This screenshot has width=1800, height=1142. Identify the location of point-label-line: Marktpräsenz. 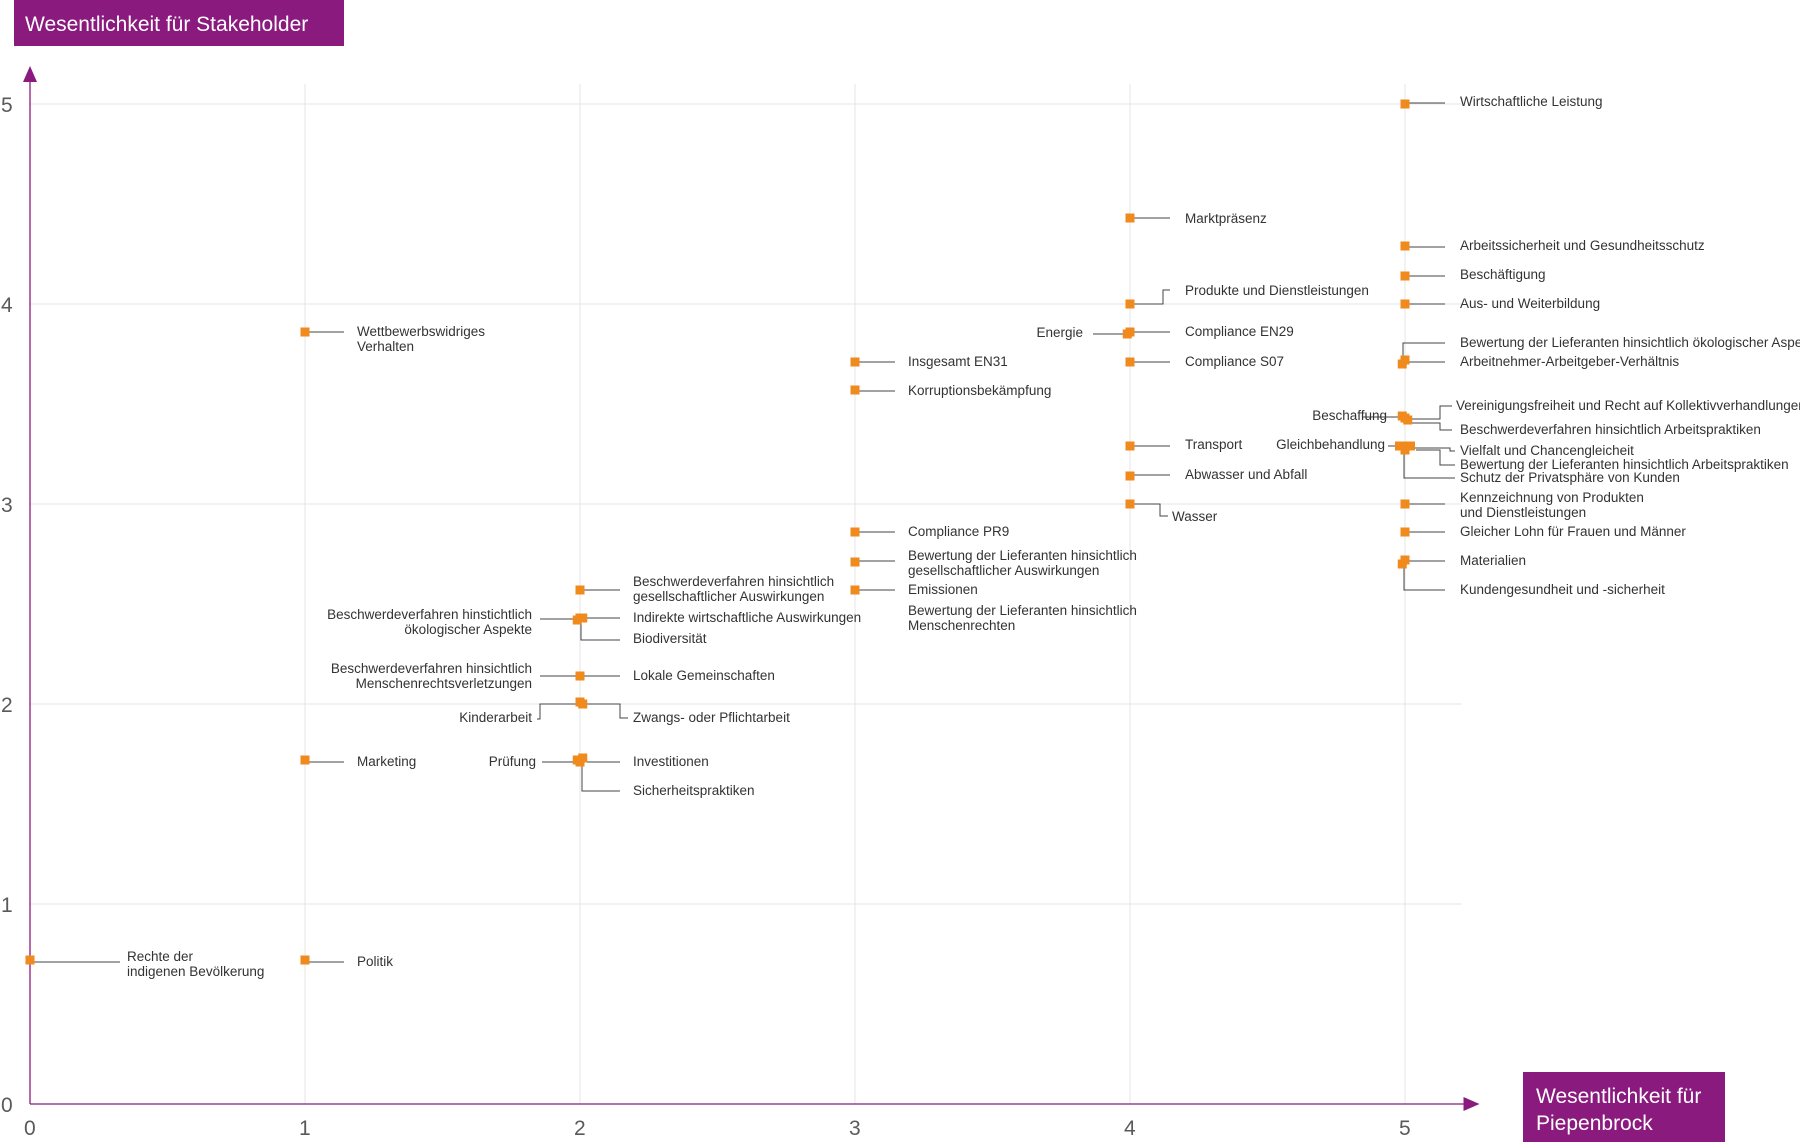
(1226, 218).